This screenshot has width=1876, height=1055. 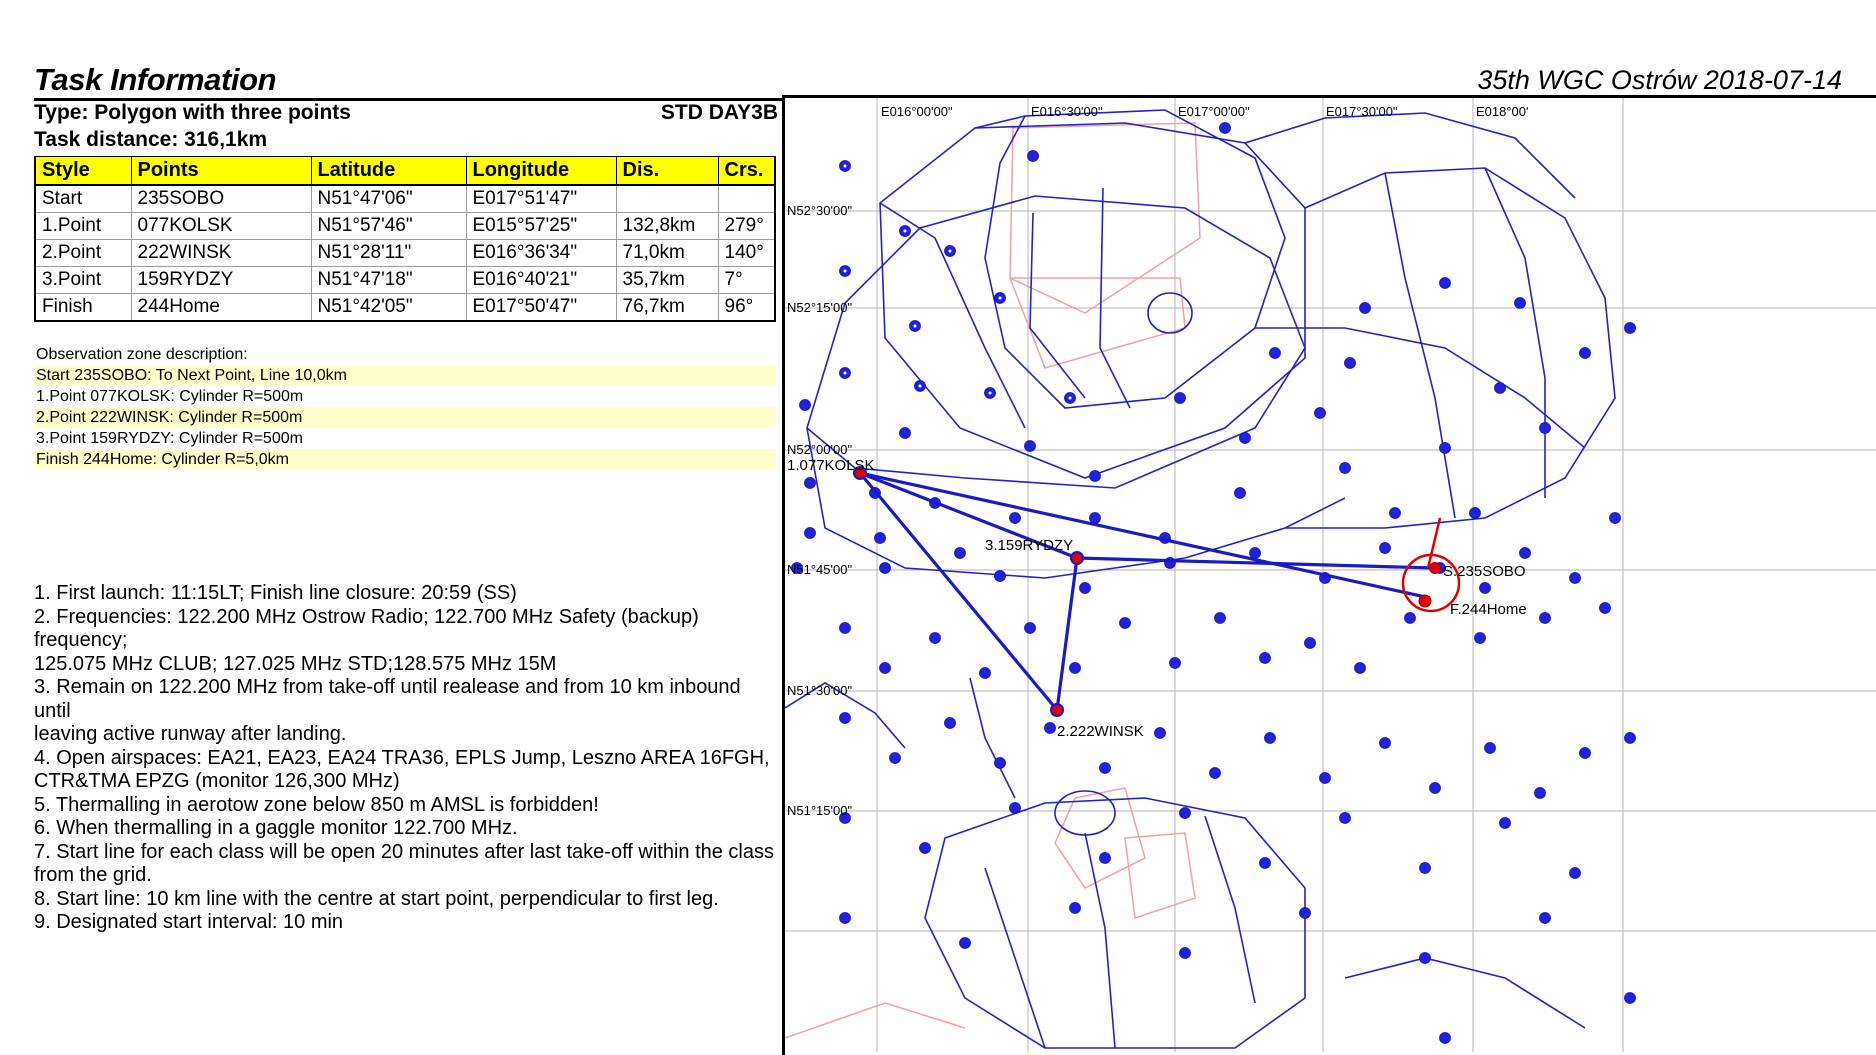 I want to click on cell-distance: 35,7km, so click(x=667, y=280).